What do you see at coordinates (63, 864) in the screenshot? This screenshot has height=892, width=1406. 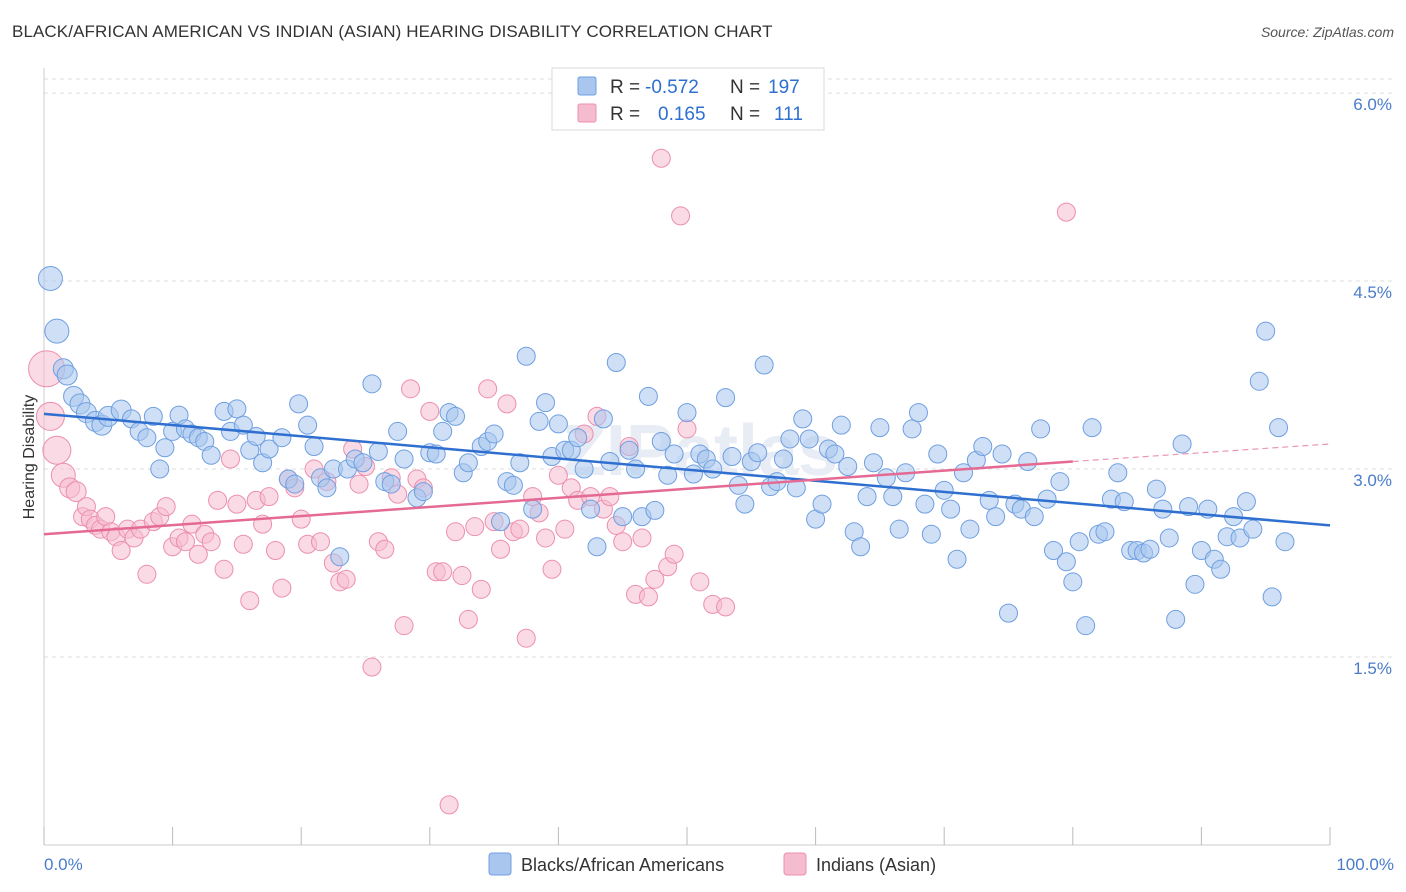 I see `x-tick-label-min: 0.0%` at bounding box center [63, 864].